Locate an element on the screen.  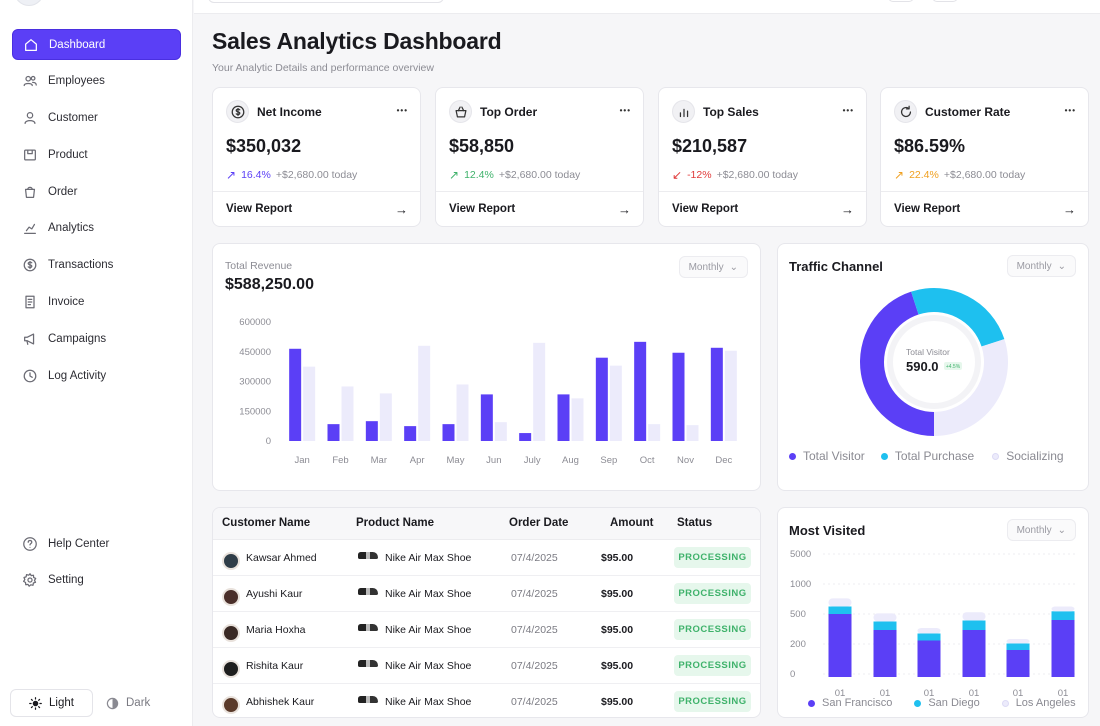
sidebar-item-employees: Employees is located at coordinates (96, 81).